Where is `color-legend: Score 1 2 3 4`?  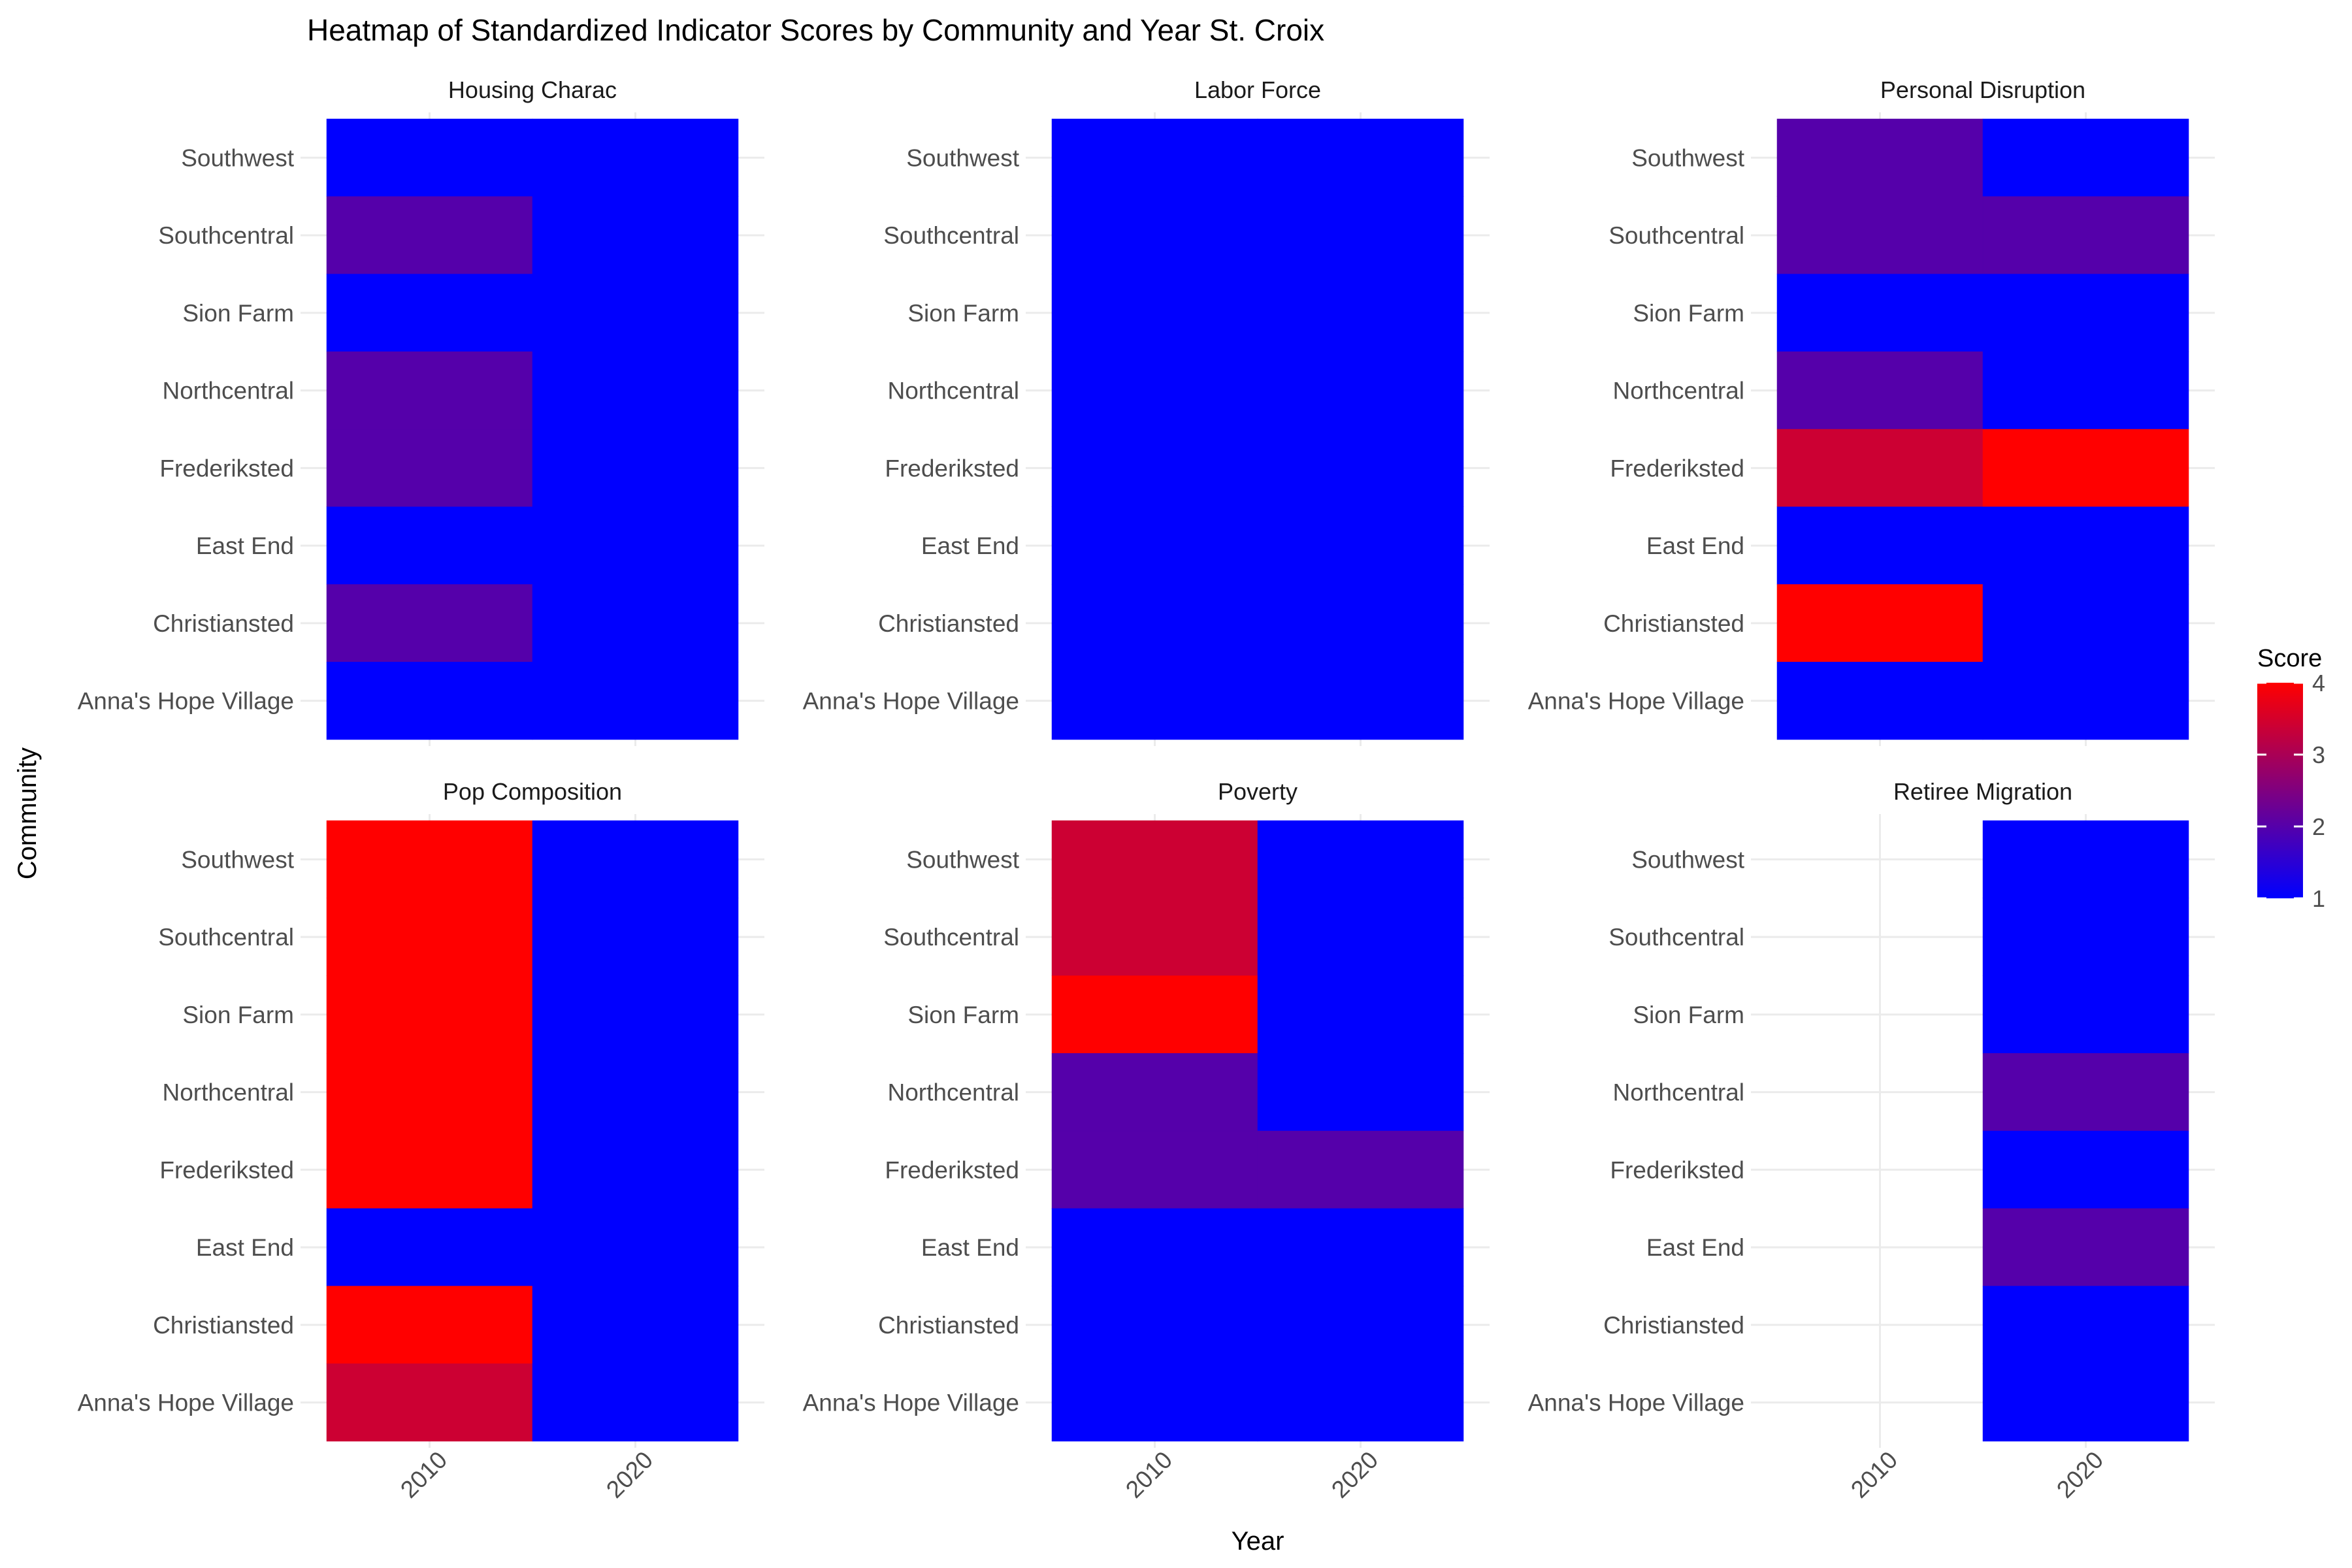 color-legend: Score 1 2 3 4 is located at coordinates (2291, 778).